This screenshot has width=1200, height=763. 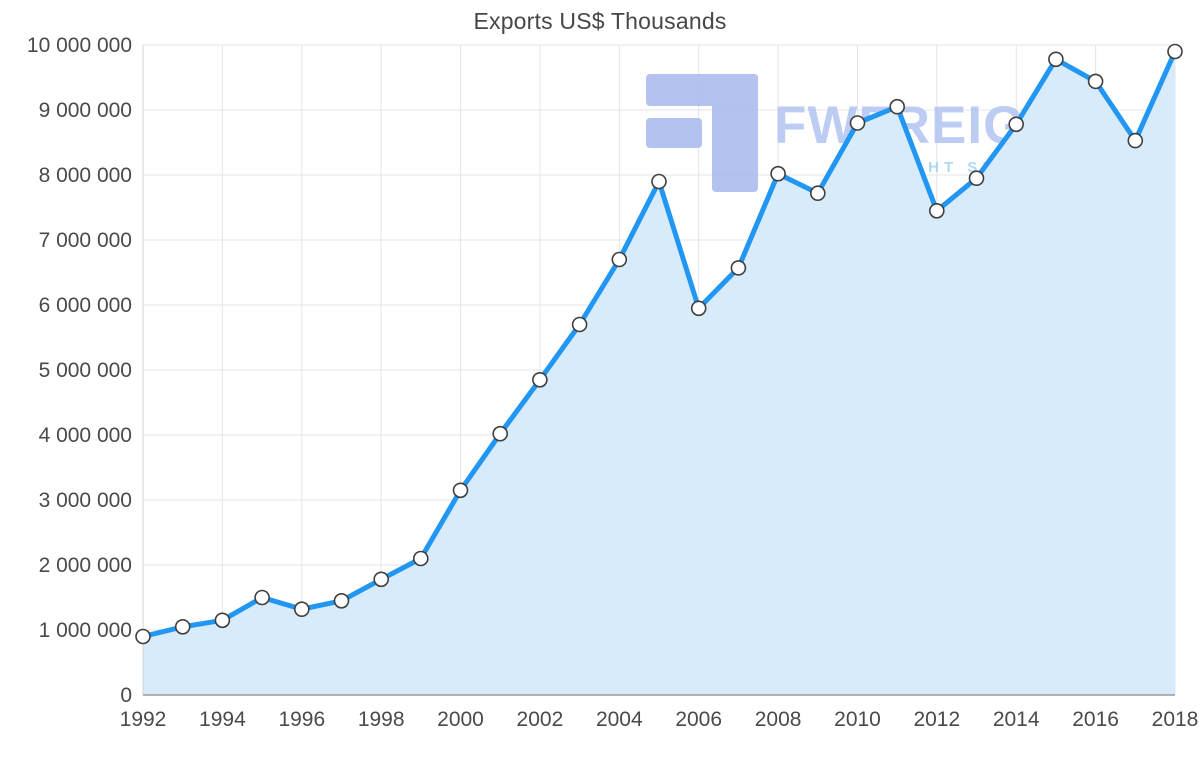 I want to click on x-tick-label: 2002, so click(x=540, y=719).